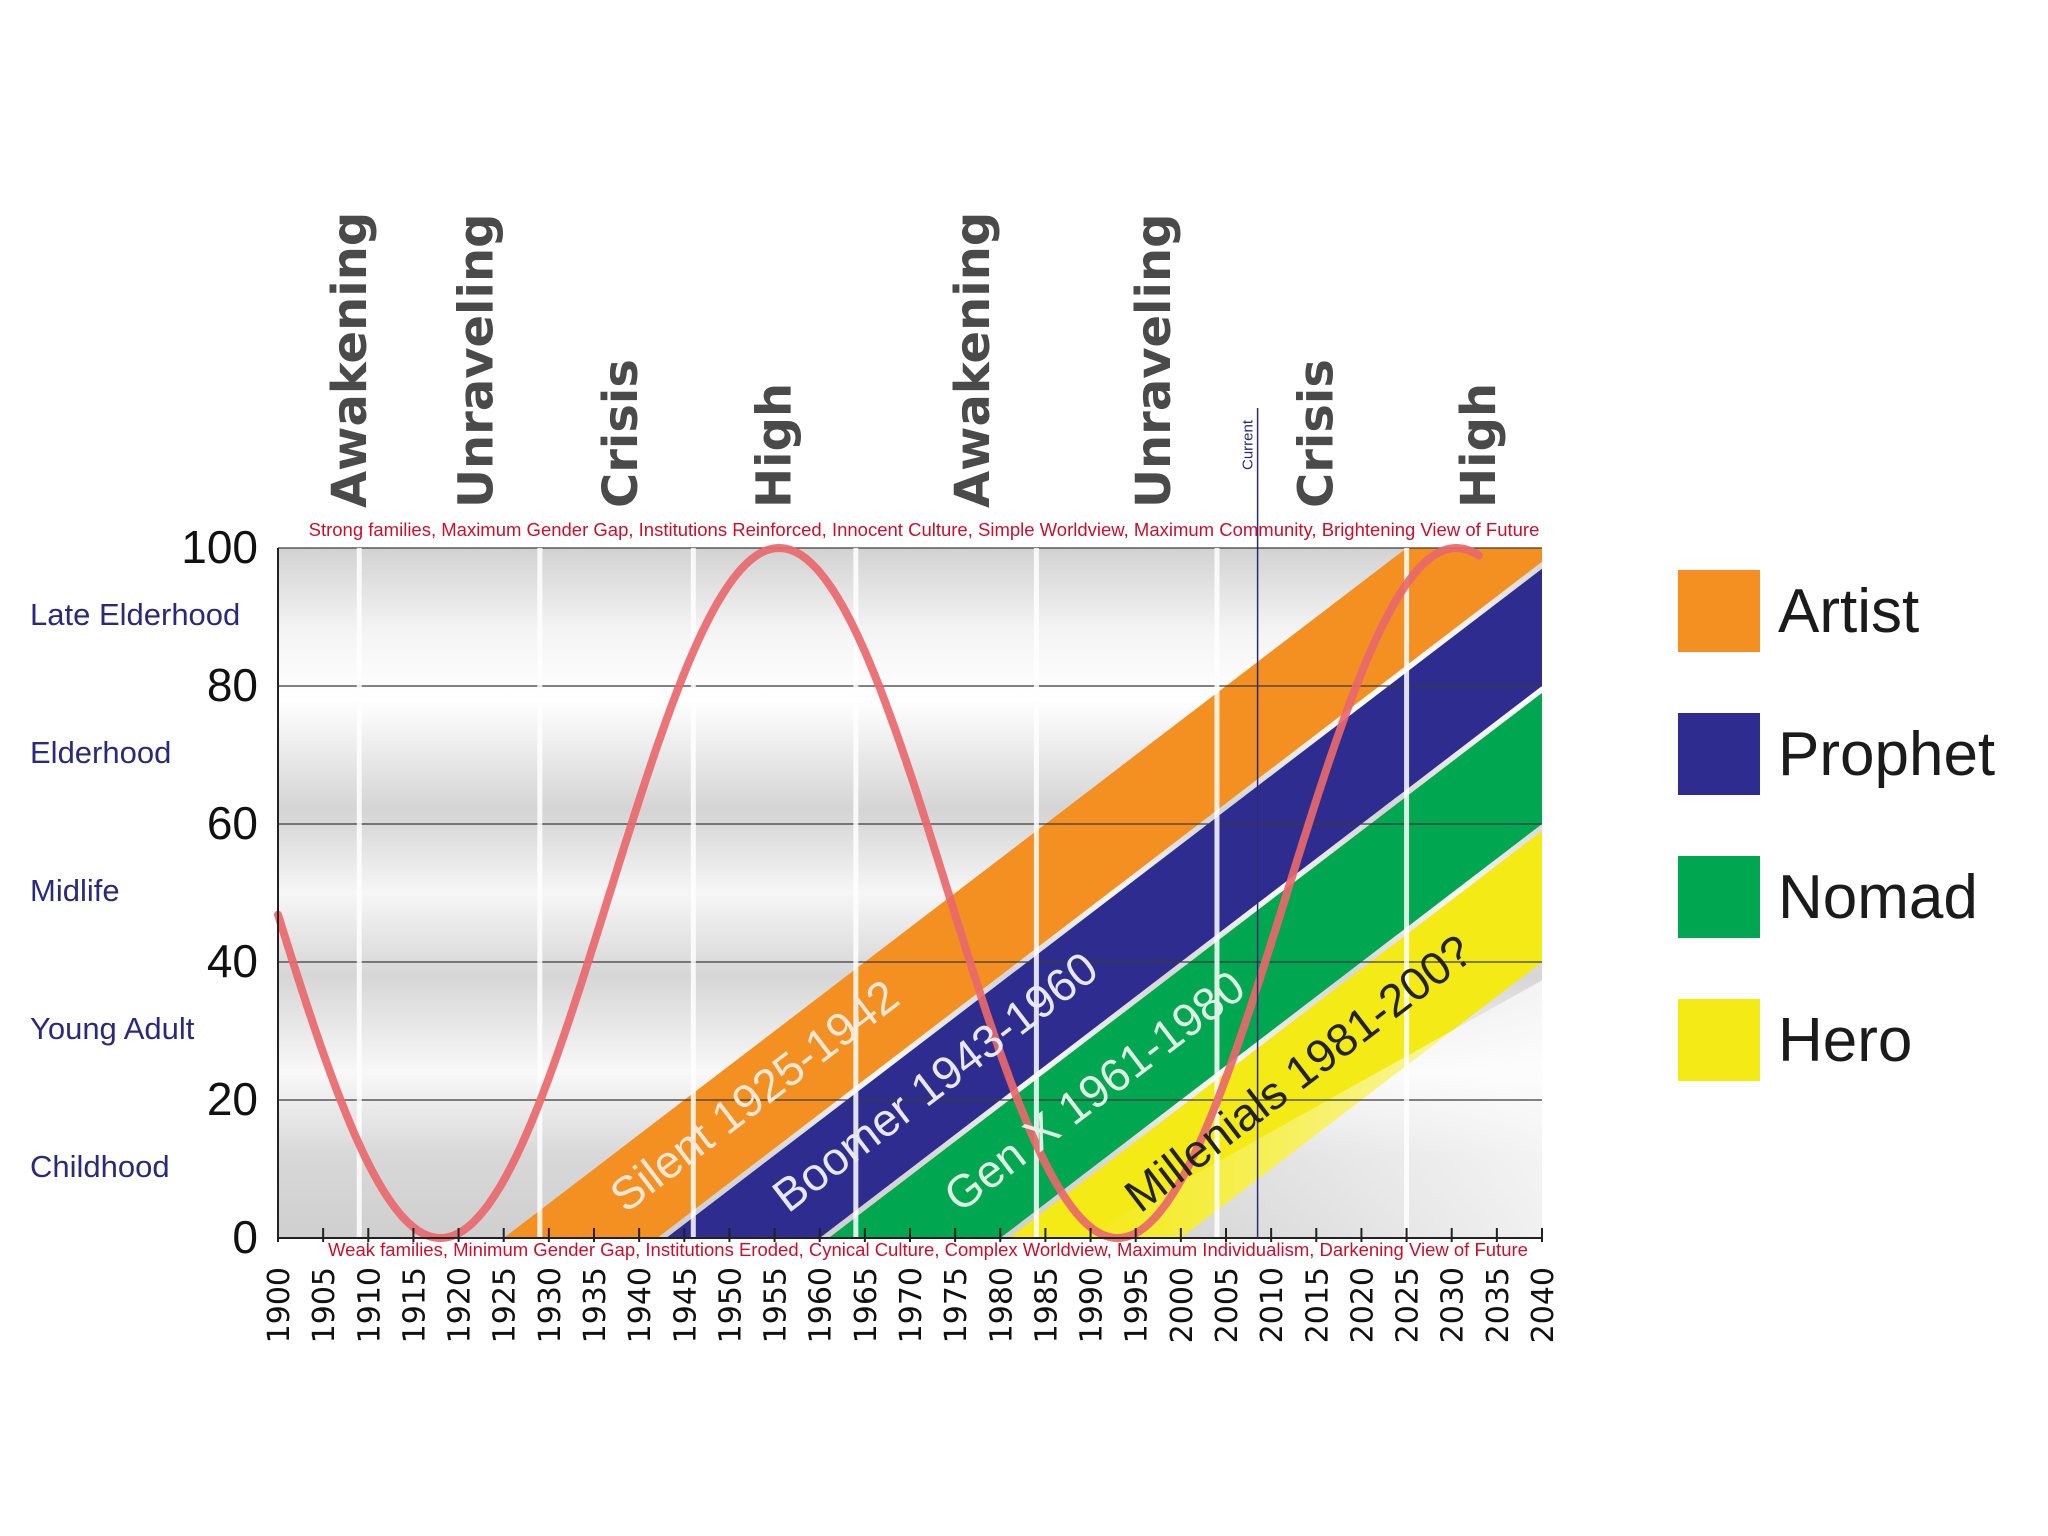 Image resolution: width=2048 pixels, height=1536 pixels. I want to click on legend-swatch-artist, so click(1719, 611).